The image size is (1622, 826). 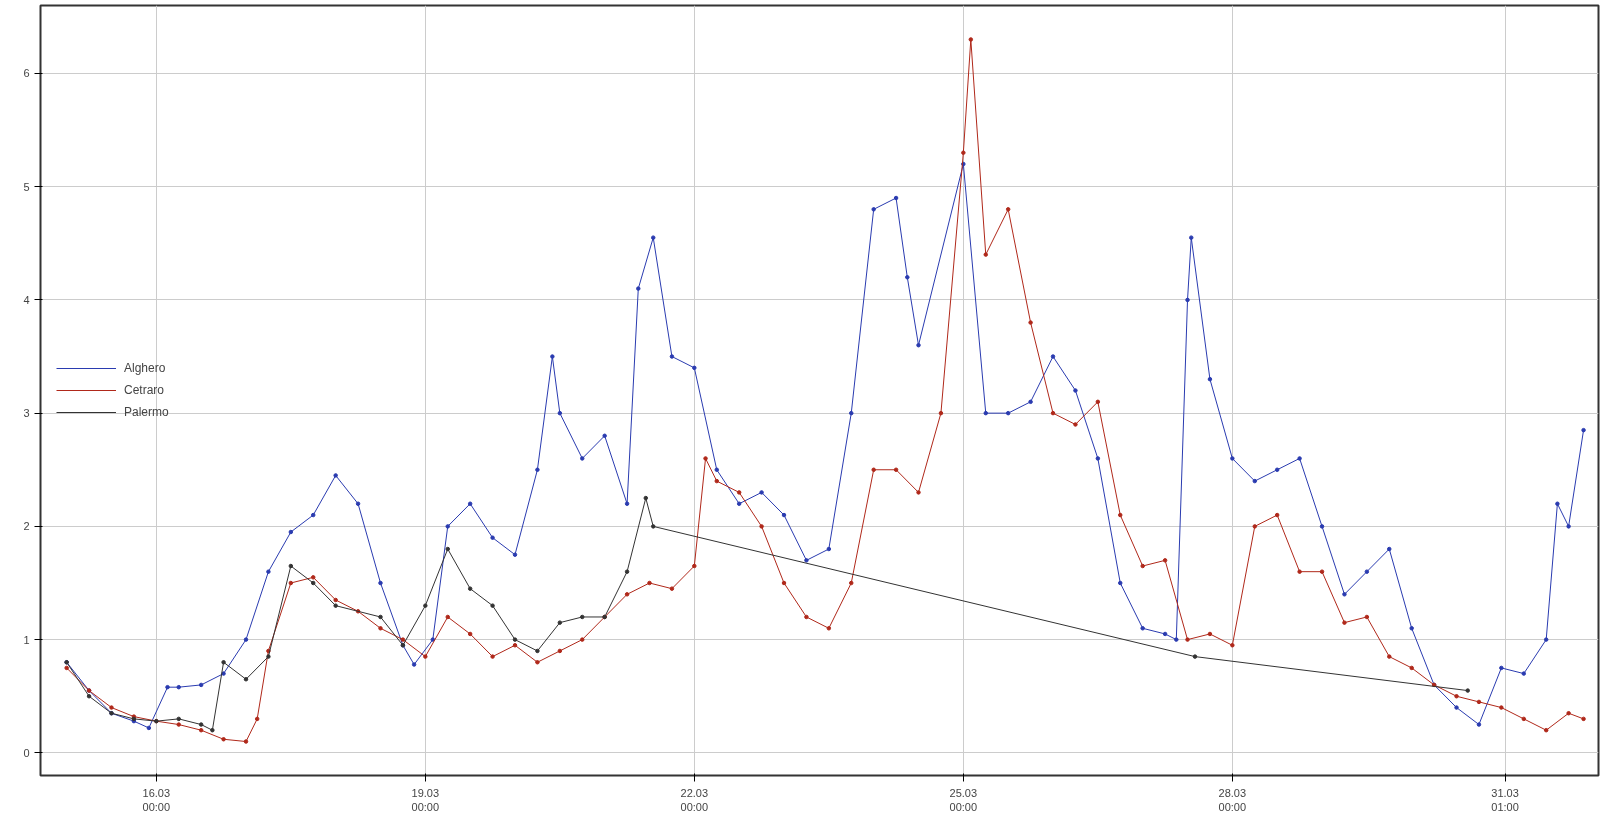 I want to click on legend-label: Cetraro, so click(x=144, y=390).